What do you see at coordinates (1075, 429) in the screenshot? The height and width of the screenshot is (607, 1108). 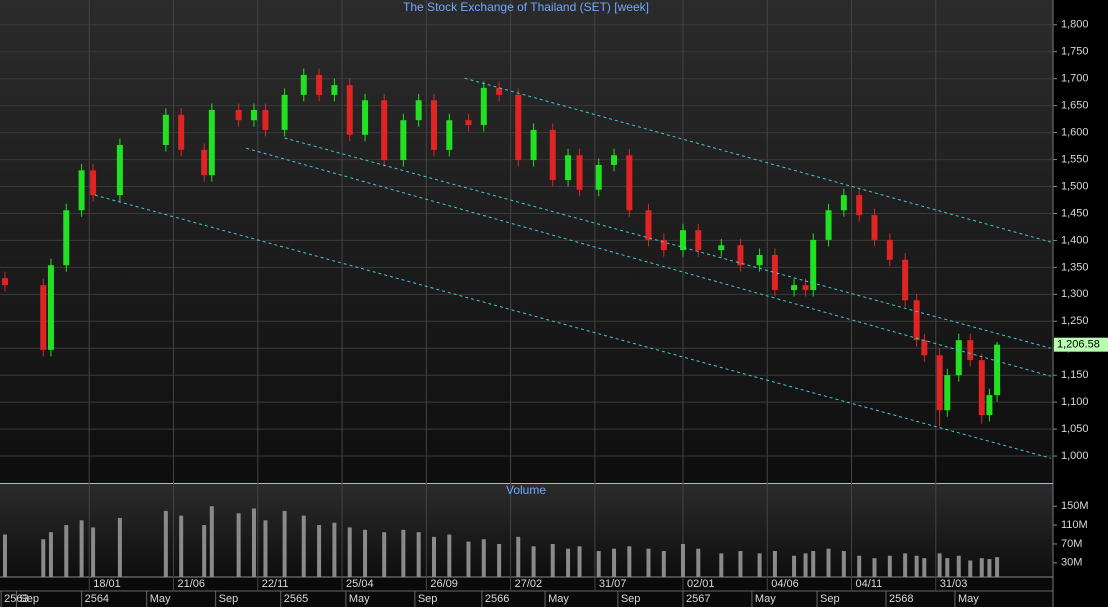 I see `y-tick-label: 1,050` at bounding box center [1075, 429].